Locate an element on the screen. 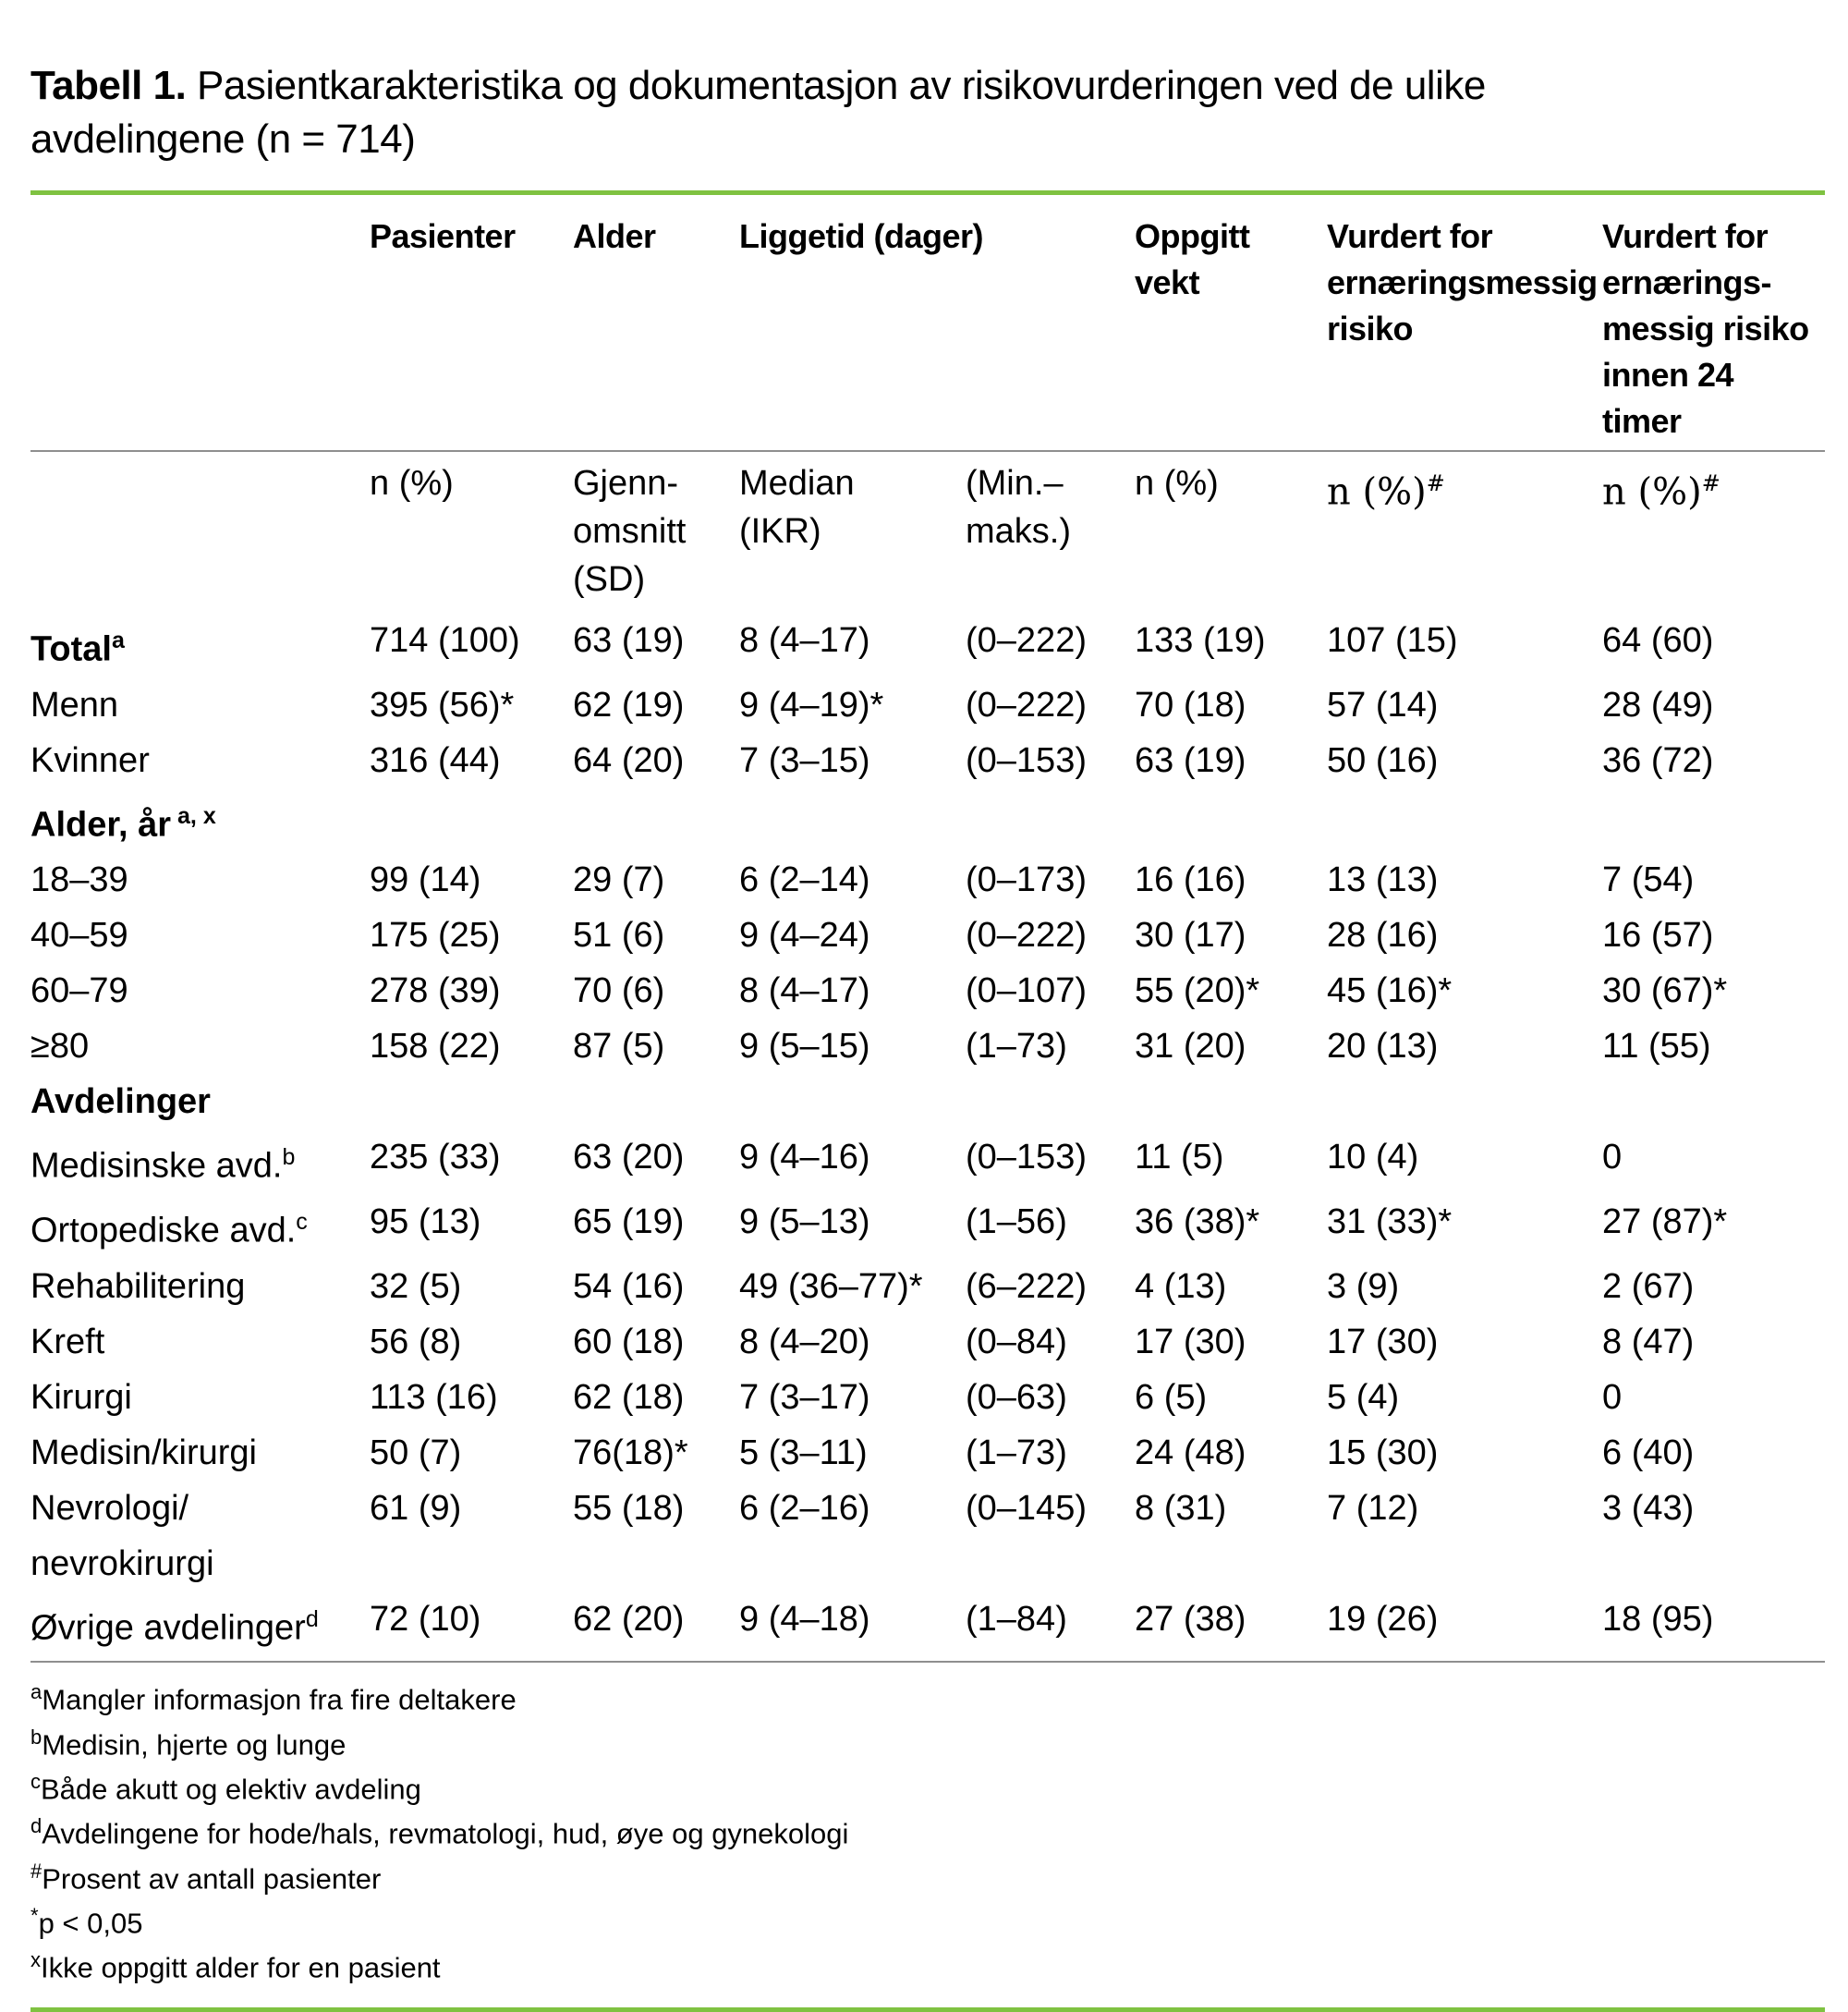 Image resolution: width=1848 pixels, height=2012 pixels. bottom-rule is located at coordinates (927, 2009).